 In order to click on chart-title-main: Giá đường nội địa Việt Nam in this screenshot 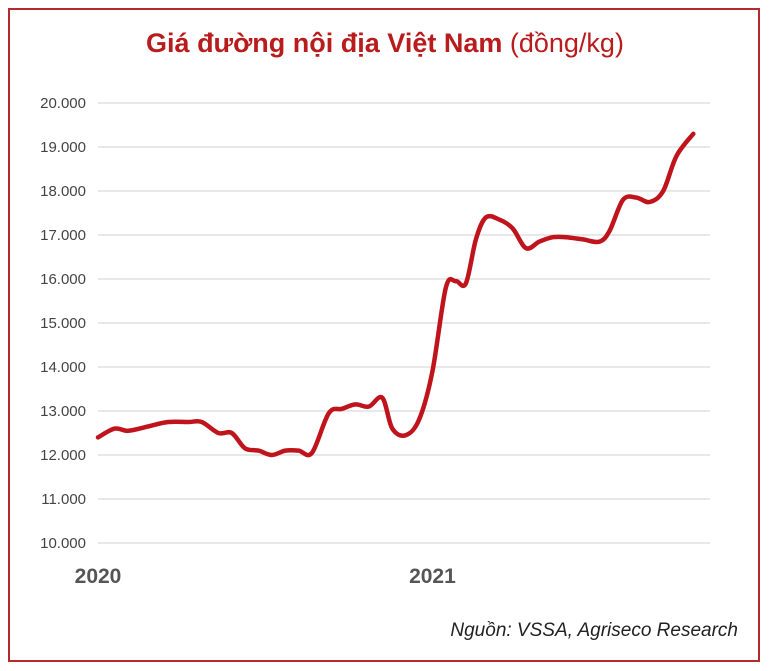, I will do `click(324, 43)`.